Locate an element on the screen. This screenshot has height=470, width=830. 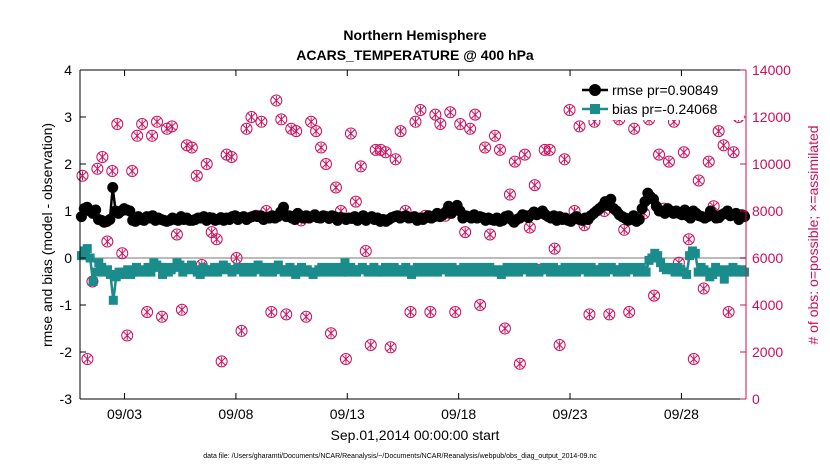
y-right-tick-label: 2000 is located at coordinates (767, 352).